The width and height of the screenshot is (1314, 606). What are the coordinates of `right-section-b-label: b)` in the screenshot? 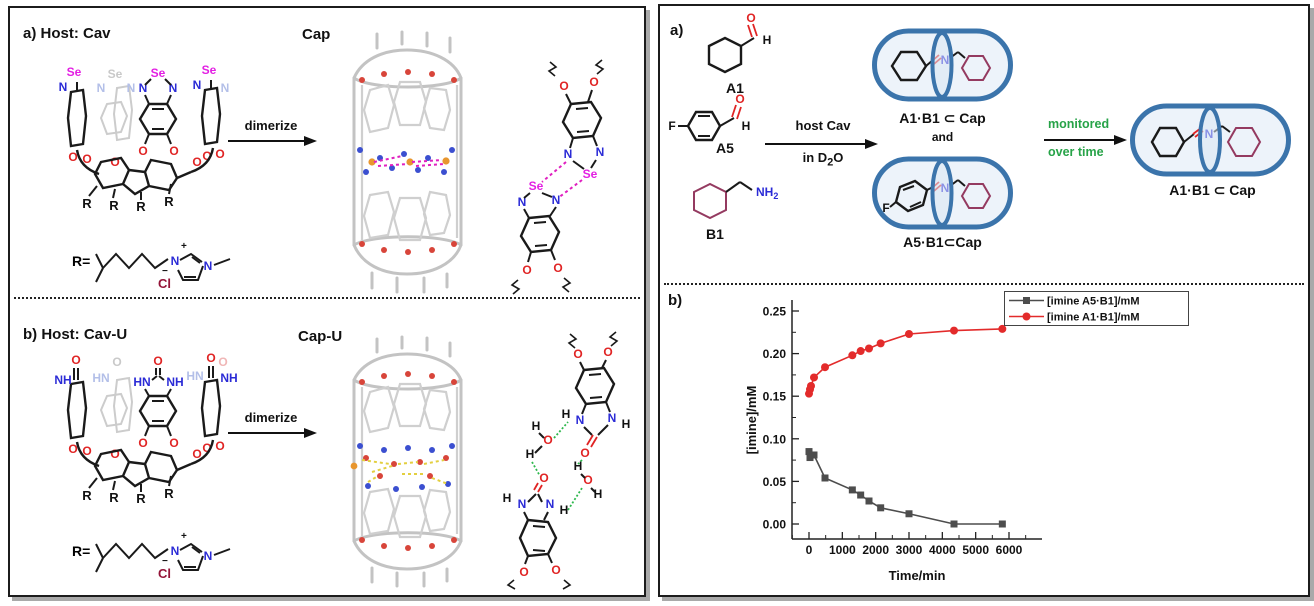 It's located at (675, 300).